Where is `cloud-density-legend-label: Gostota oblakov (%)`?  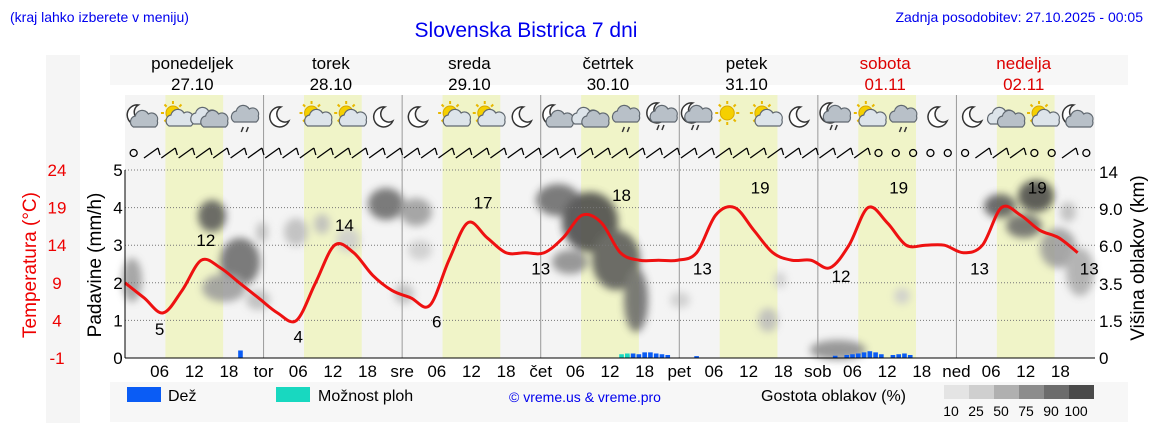 cloud-density-legend-label: Gostota oblakov (%) is located at coordinates (833, 396).